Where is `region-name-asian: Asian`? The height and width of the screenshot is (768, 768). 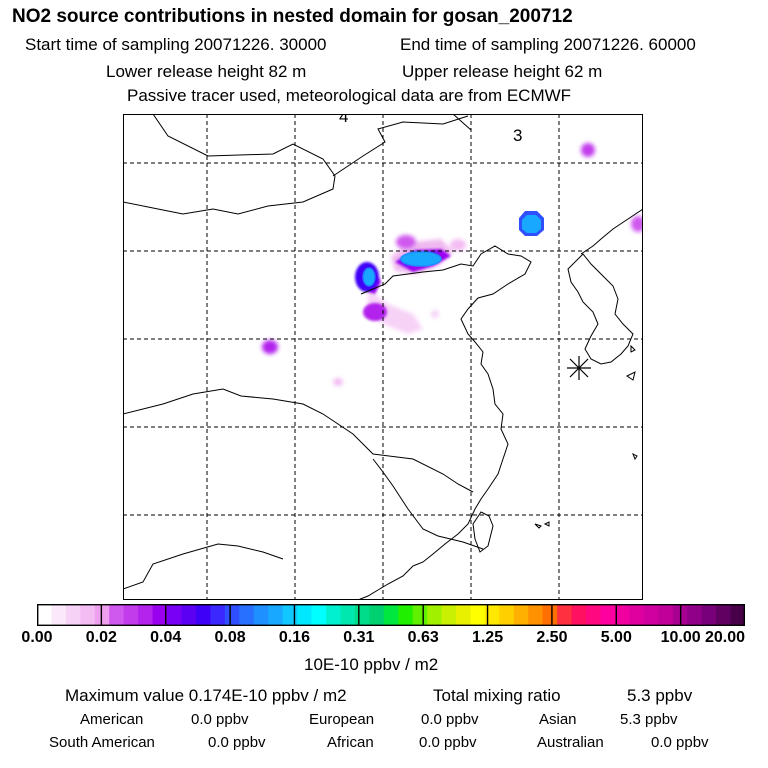
region-name-asian: Asian is located at coordinates (558, 719).